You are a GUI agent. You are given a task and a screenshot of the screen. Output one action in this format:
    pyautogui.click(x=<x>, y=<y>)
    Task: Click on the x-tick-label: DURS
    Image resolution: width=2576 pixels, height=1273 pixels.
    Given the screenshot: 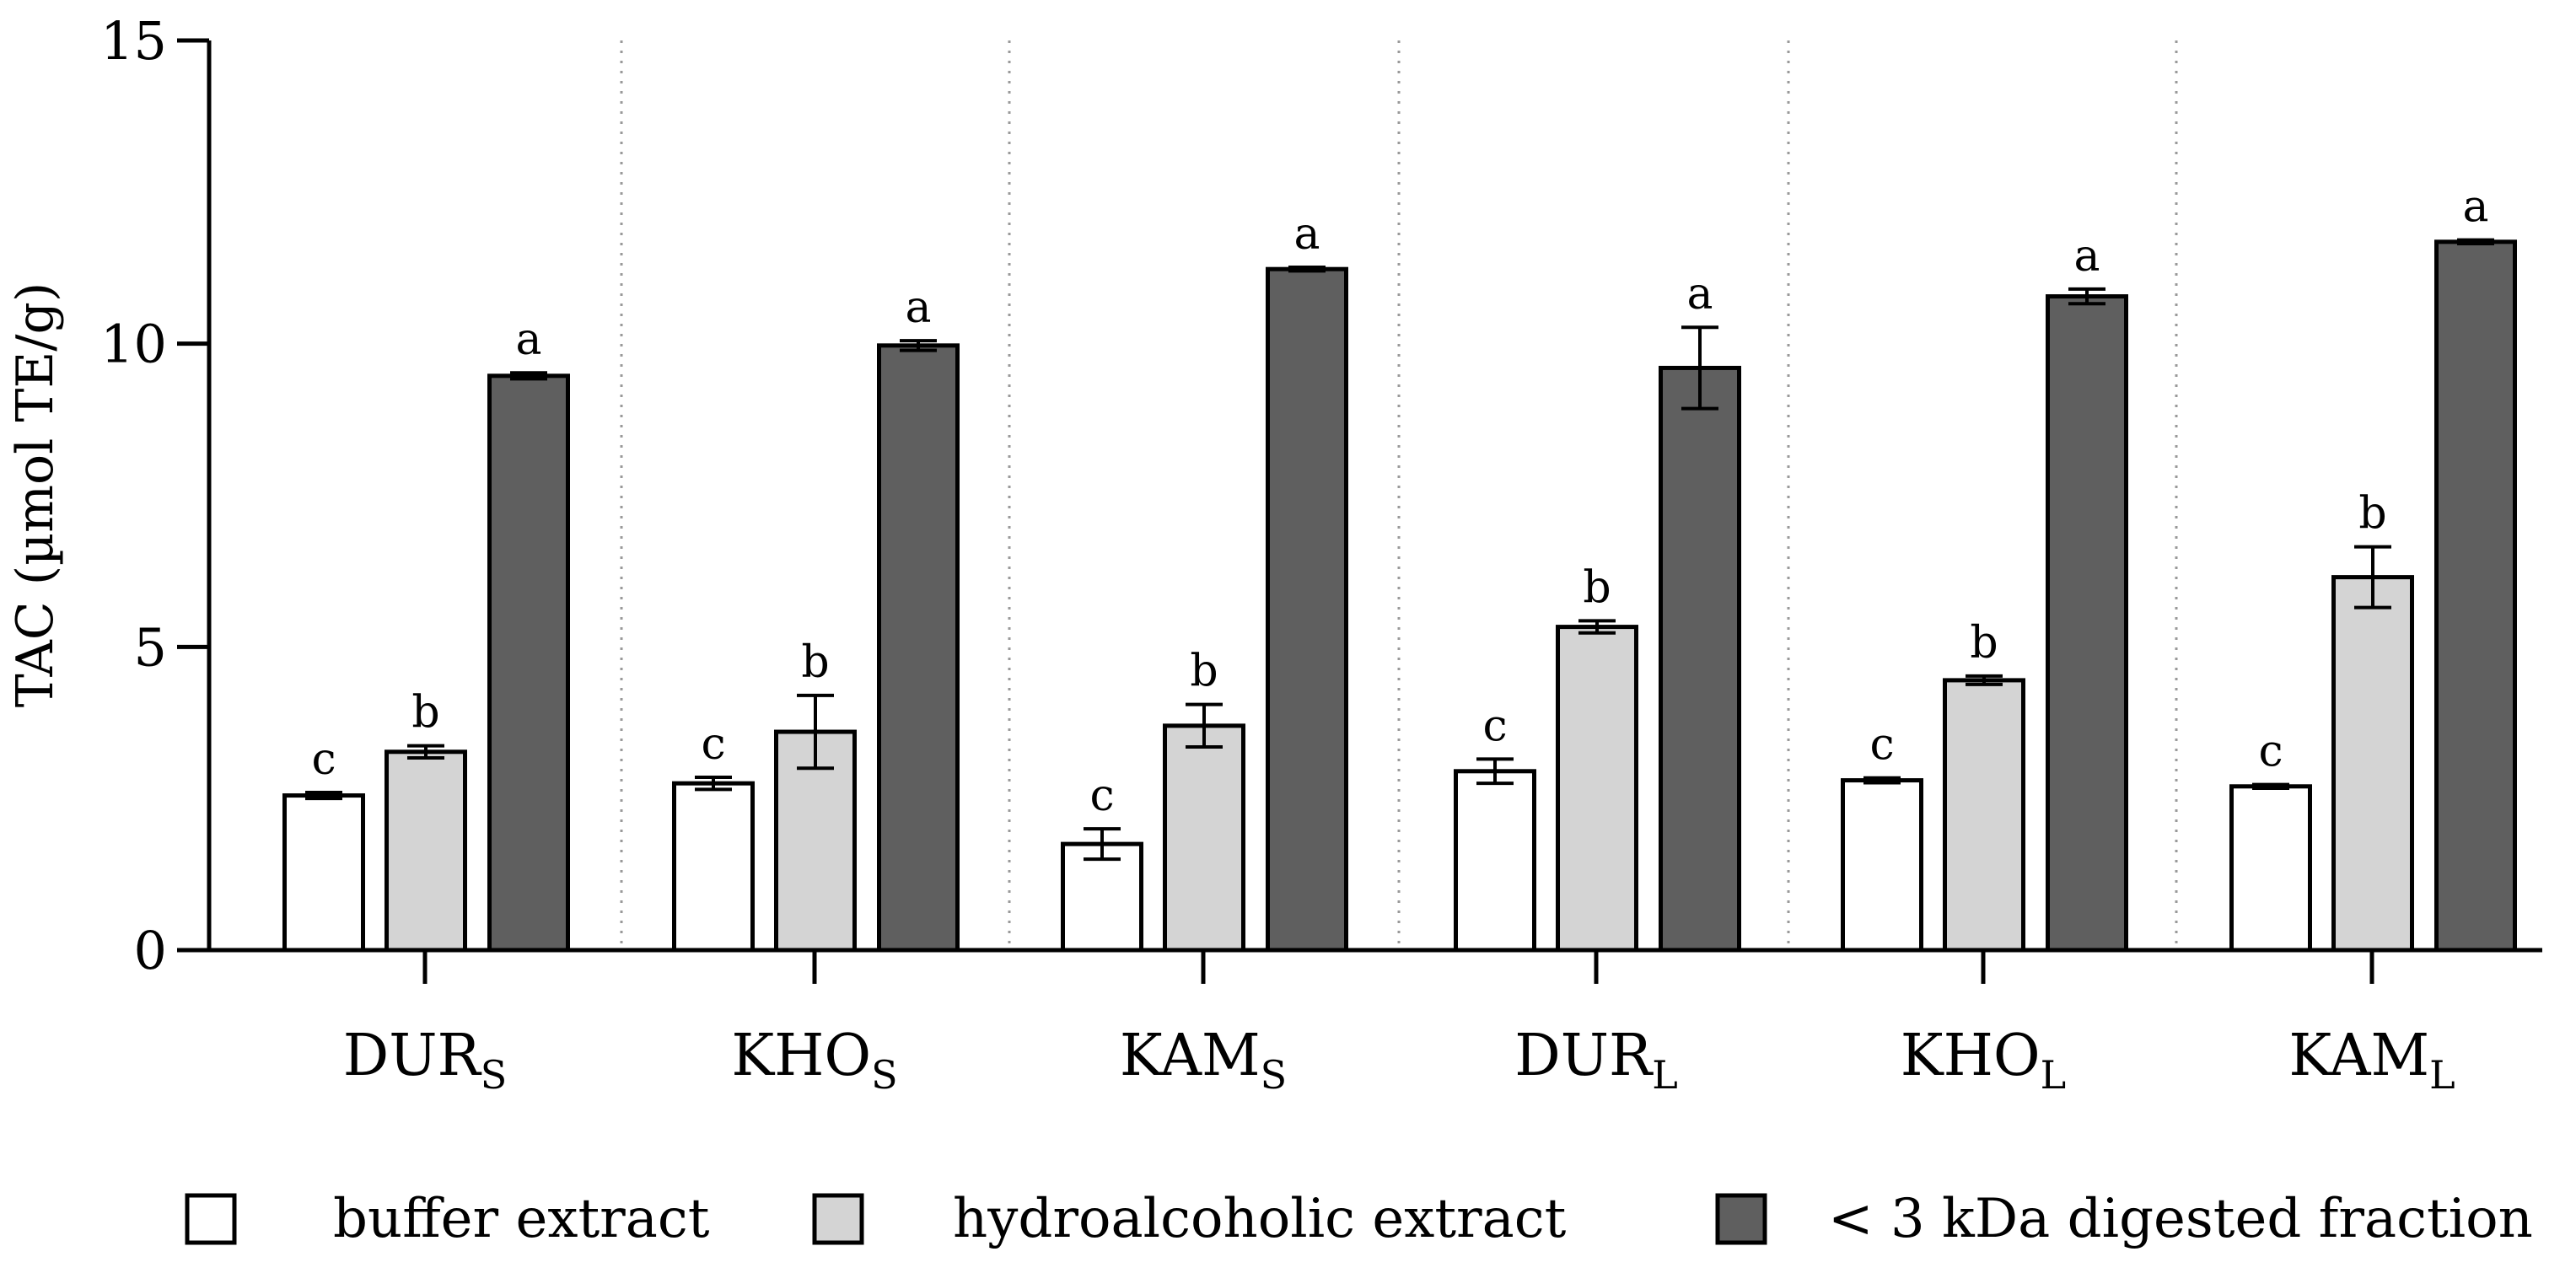 What is the action you would take?
    pyautogui.click(x=425, y=1060)
    